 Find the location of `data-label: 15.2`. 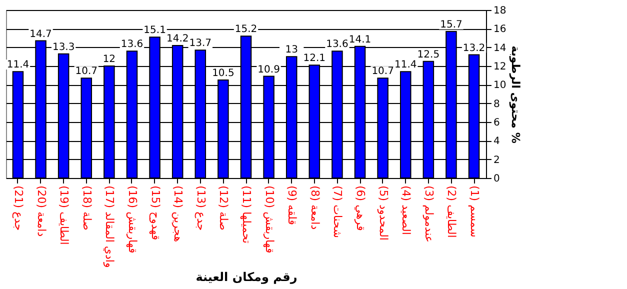

data-label: 15.2 is located at coordinates (246, 30).